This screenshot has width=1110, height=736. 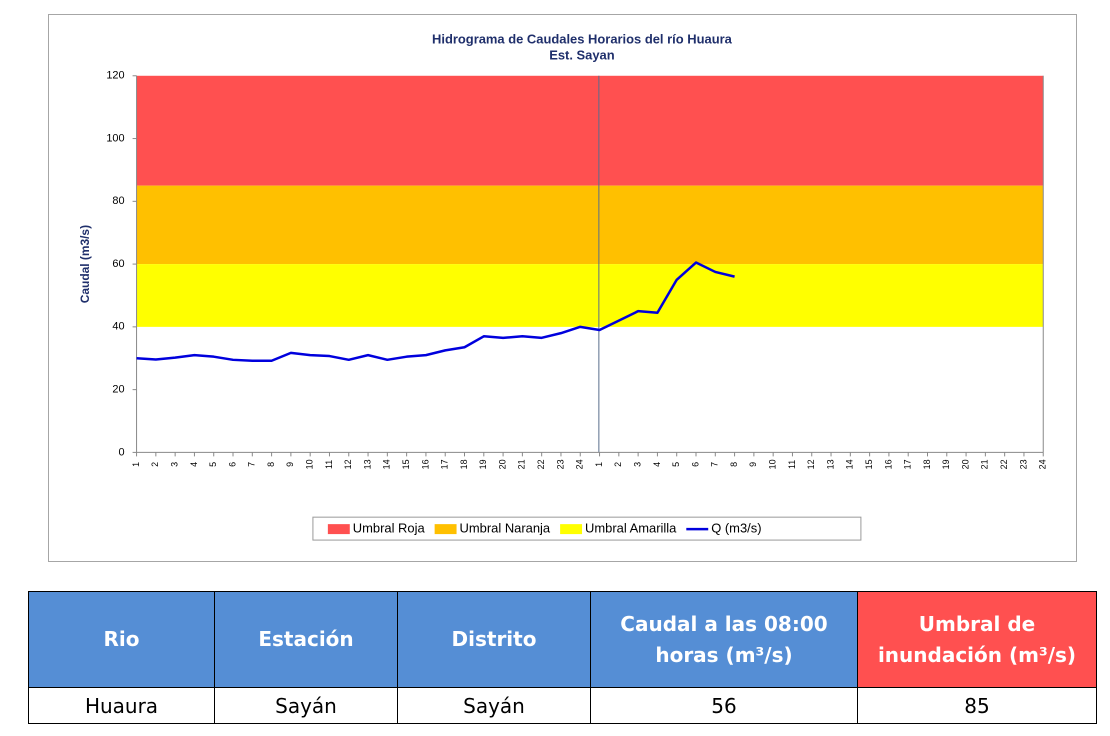 I want to click on legend, so click(x=587, y=528).